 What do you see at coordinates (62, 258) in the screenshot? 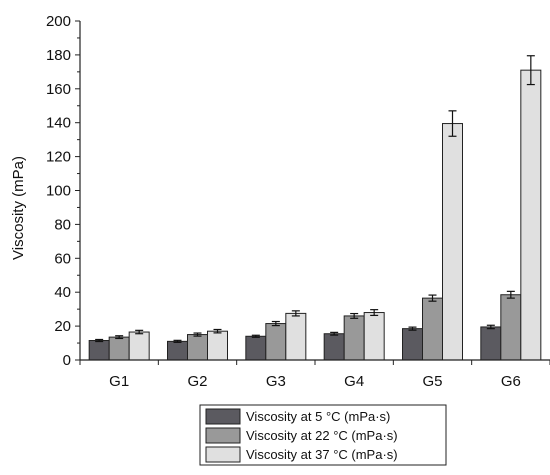
I see `y-tick-label-60: 60` at bounding box center [62, 258].